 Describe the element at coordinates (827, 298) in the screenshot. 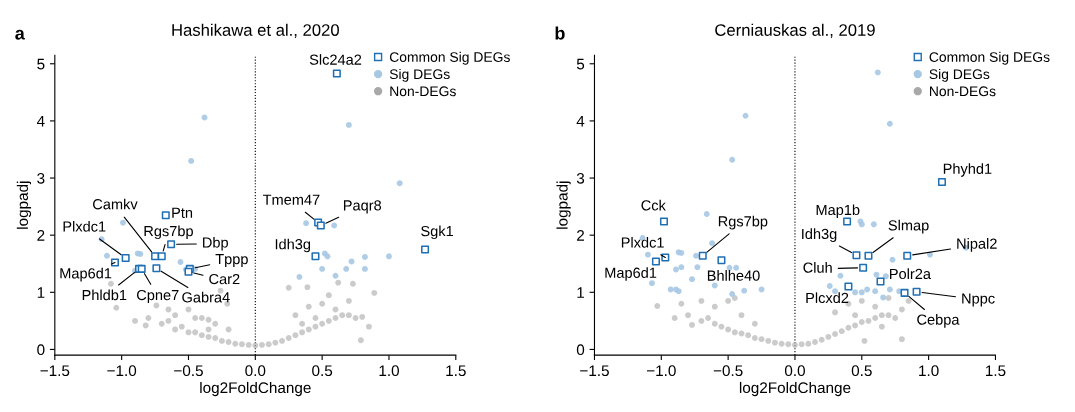

I see `annotation: Plcxd2` at that location.